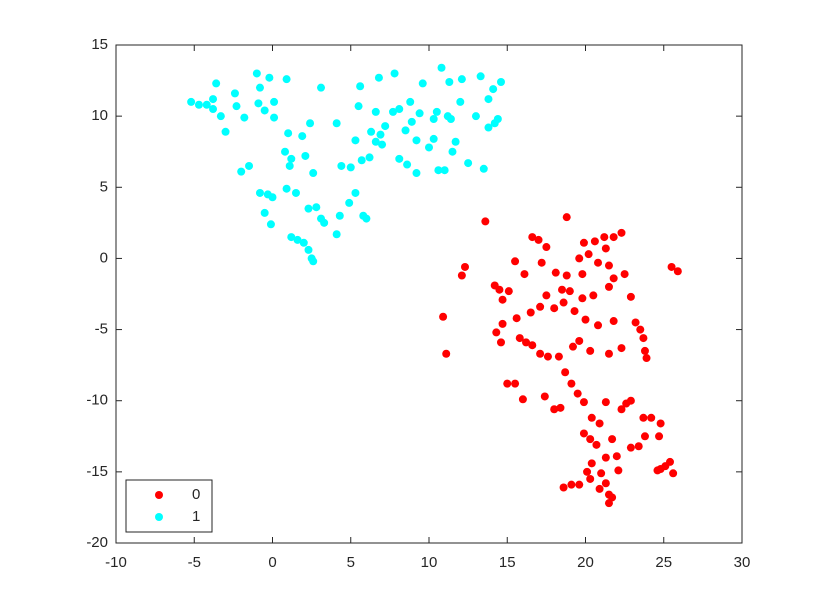 This screenshot has height=614, width=831. Describe the element at coordinates (97, 471) in the screenshot. I see `y-tick-label: -15` at that location.